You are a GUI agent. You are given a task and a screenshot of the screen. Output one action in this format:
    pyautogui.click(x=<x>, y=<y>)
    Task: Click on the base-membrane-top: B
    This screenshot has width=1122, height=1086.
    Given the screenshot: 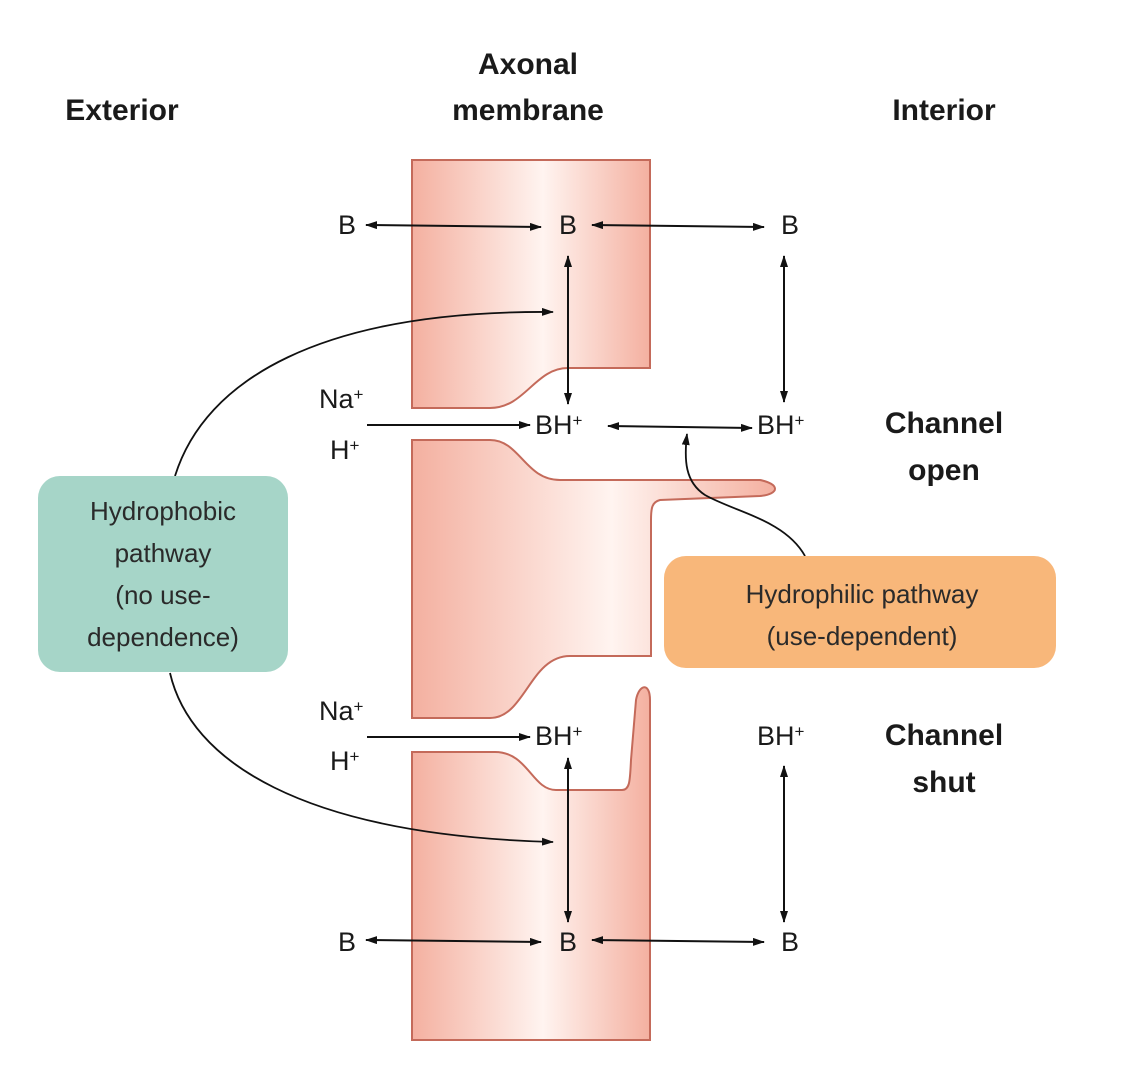 What is the action you would take?
    pyautogui.click(x=568, y=225)
    